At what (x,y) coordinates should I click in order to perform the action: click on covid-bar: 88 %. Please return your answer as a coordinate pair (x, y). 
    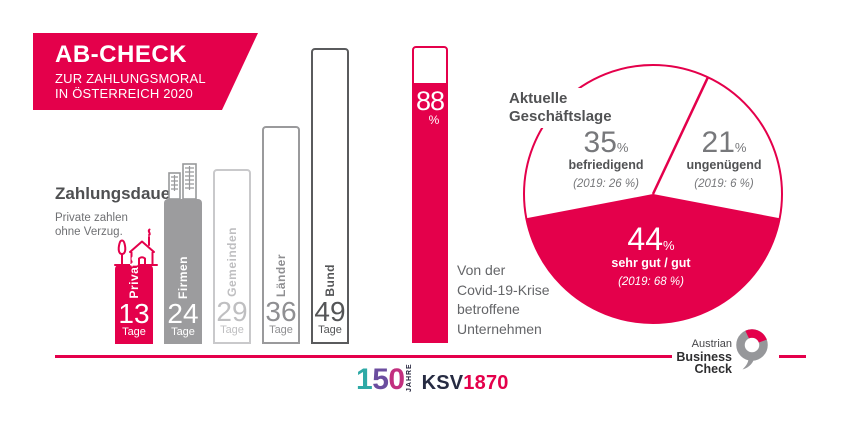
    Looking at the image, I should click on (430, 194).